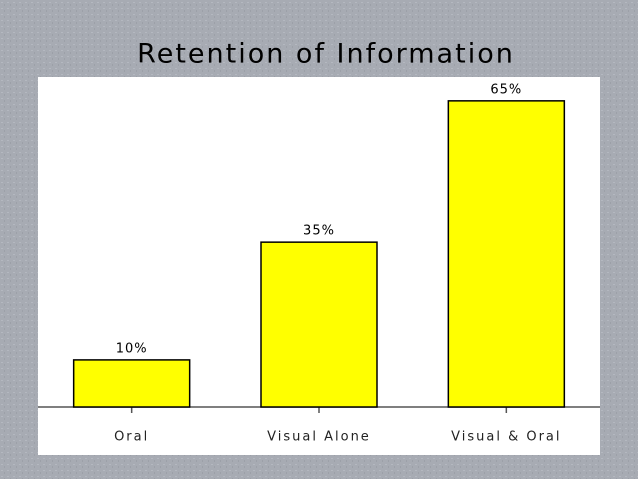 The image size is (638, 479). I want to click on x-tick-label: Oral, so click(131, 437).